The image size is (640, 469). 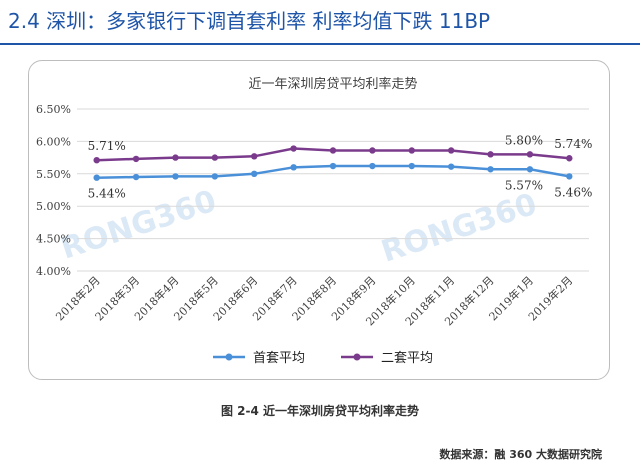 What do you see at coordinates (249, 21) in the screenshot?
I see `section-heading: 2.4 深圳：多家银行下调首套利率 利率均值下跌 11BP` at bounding box center [249, 21].